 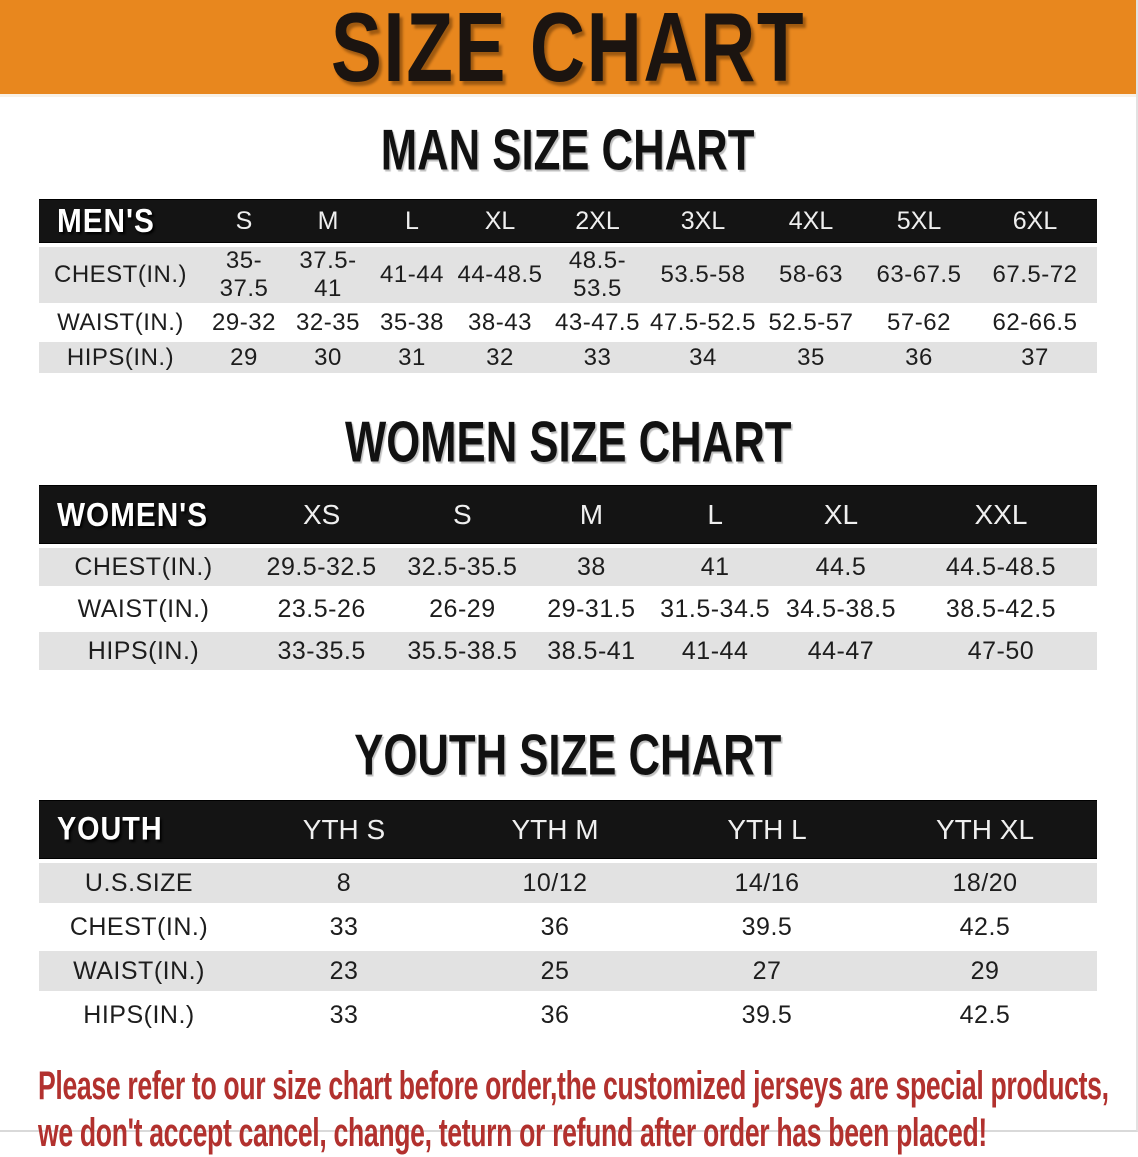 What do you see at coordinates (568, 149) in the screenshot?
I see `men-section-title: MAN SIZE CHART` at bounding box center [568, 149].